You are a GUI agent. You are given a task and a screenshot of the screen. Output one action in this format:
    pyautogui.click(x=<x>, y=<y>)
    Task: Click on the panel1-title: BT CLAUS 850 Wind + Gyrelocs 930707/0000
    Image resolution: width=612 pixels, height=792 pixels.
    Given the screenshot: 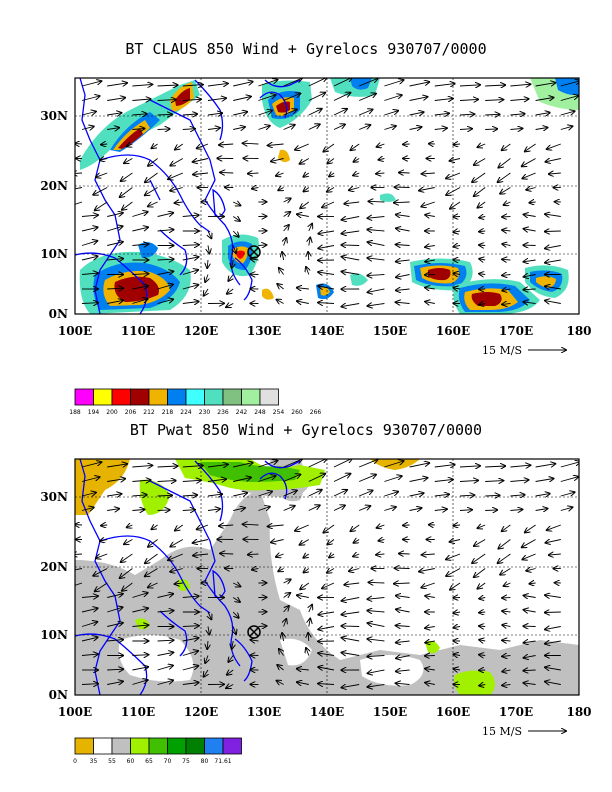 What is the action you would take?
    pyautogui.click(x=306, y=49)
    